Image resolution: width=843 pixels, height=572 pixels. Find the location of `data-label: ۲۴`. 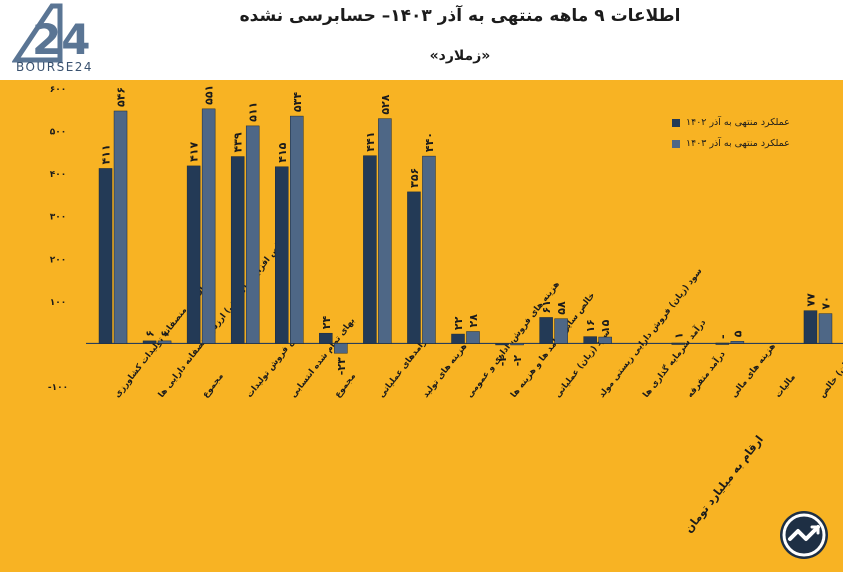

data-label: ۲۴ is located at coordinates (326, 322).